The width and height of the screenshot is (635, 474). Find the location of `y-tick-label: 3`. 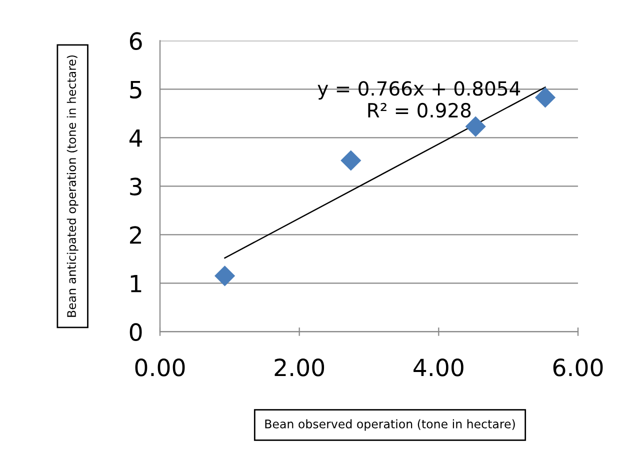

y-tick-label: 3 is located at coordinates (136, 187).